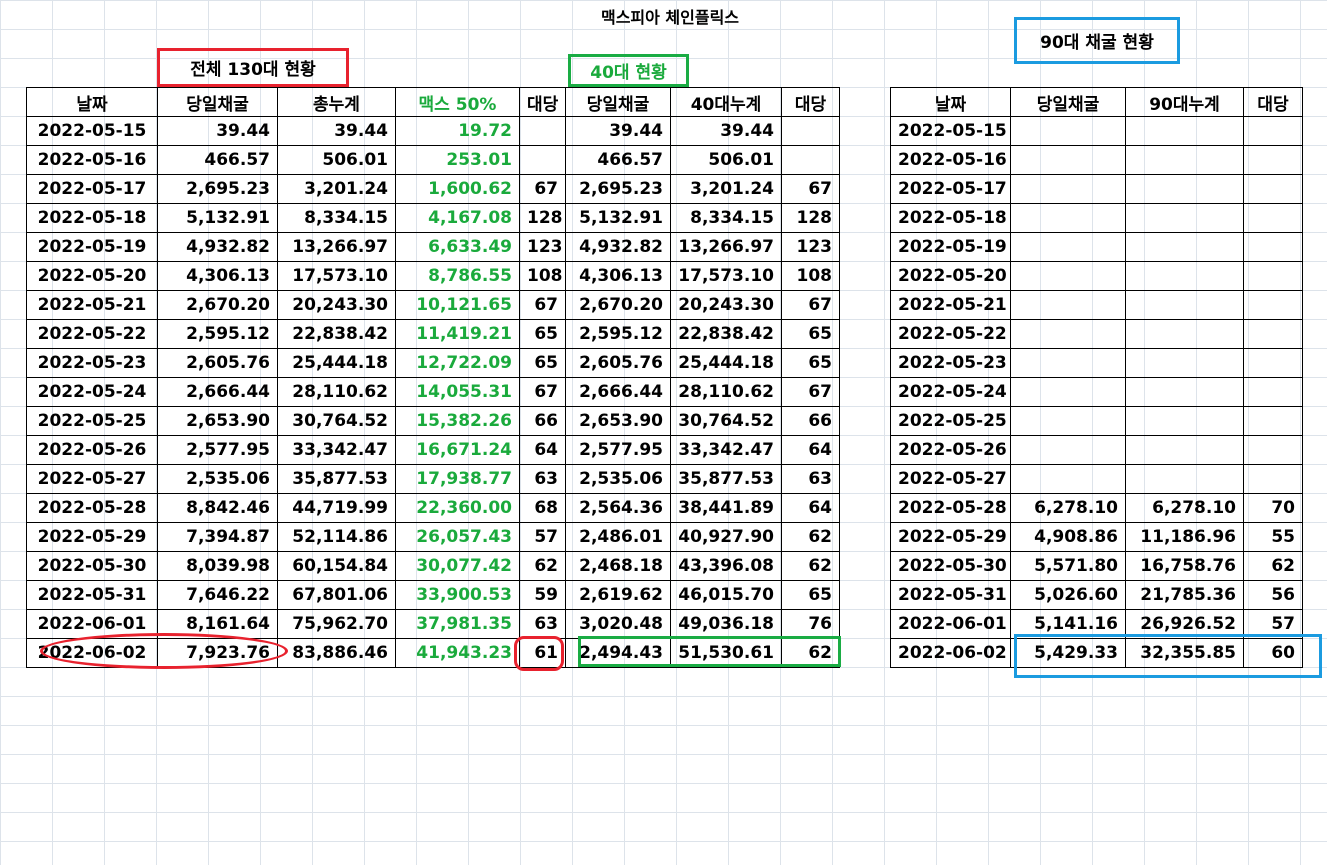 This screenshot has width=1327, height=865. Describe the element at coordinates (92, 537) in the screenshot. I see `cell-date: 2022-05-29` at that location.